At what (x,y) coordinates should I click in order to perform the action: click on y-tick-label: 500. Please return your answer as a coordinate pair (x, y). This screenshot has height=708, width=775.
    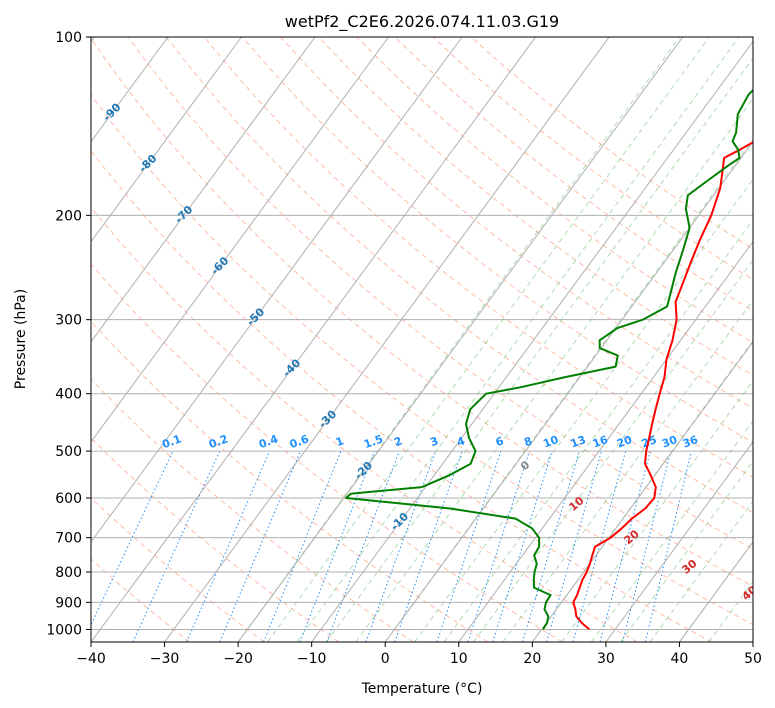
    Looking at the image, I should click on (68, 452).